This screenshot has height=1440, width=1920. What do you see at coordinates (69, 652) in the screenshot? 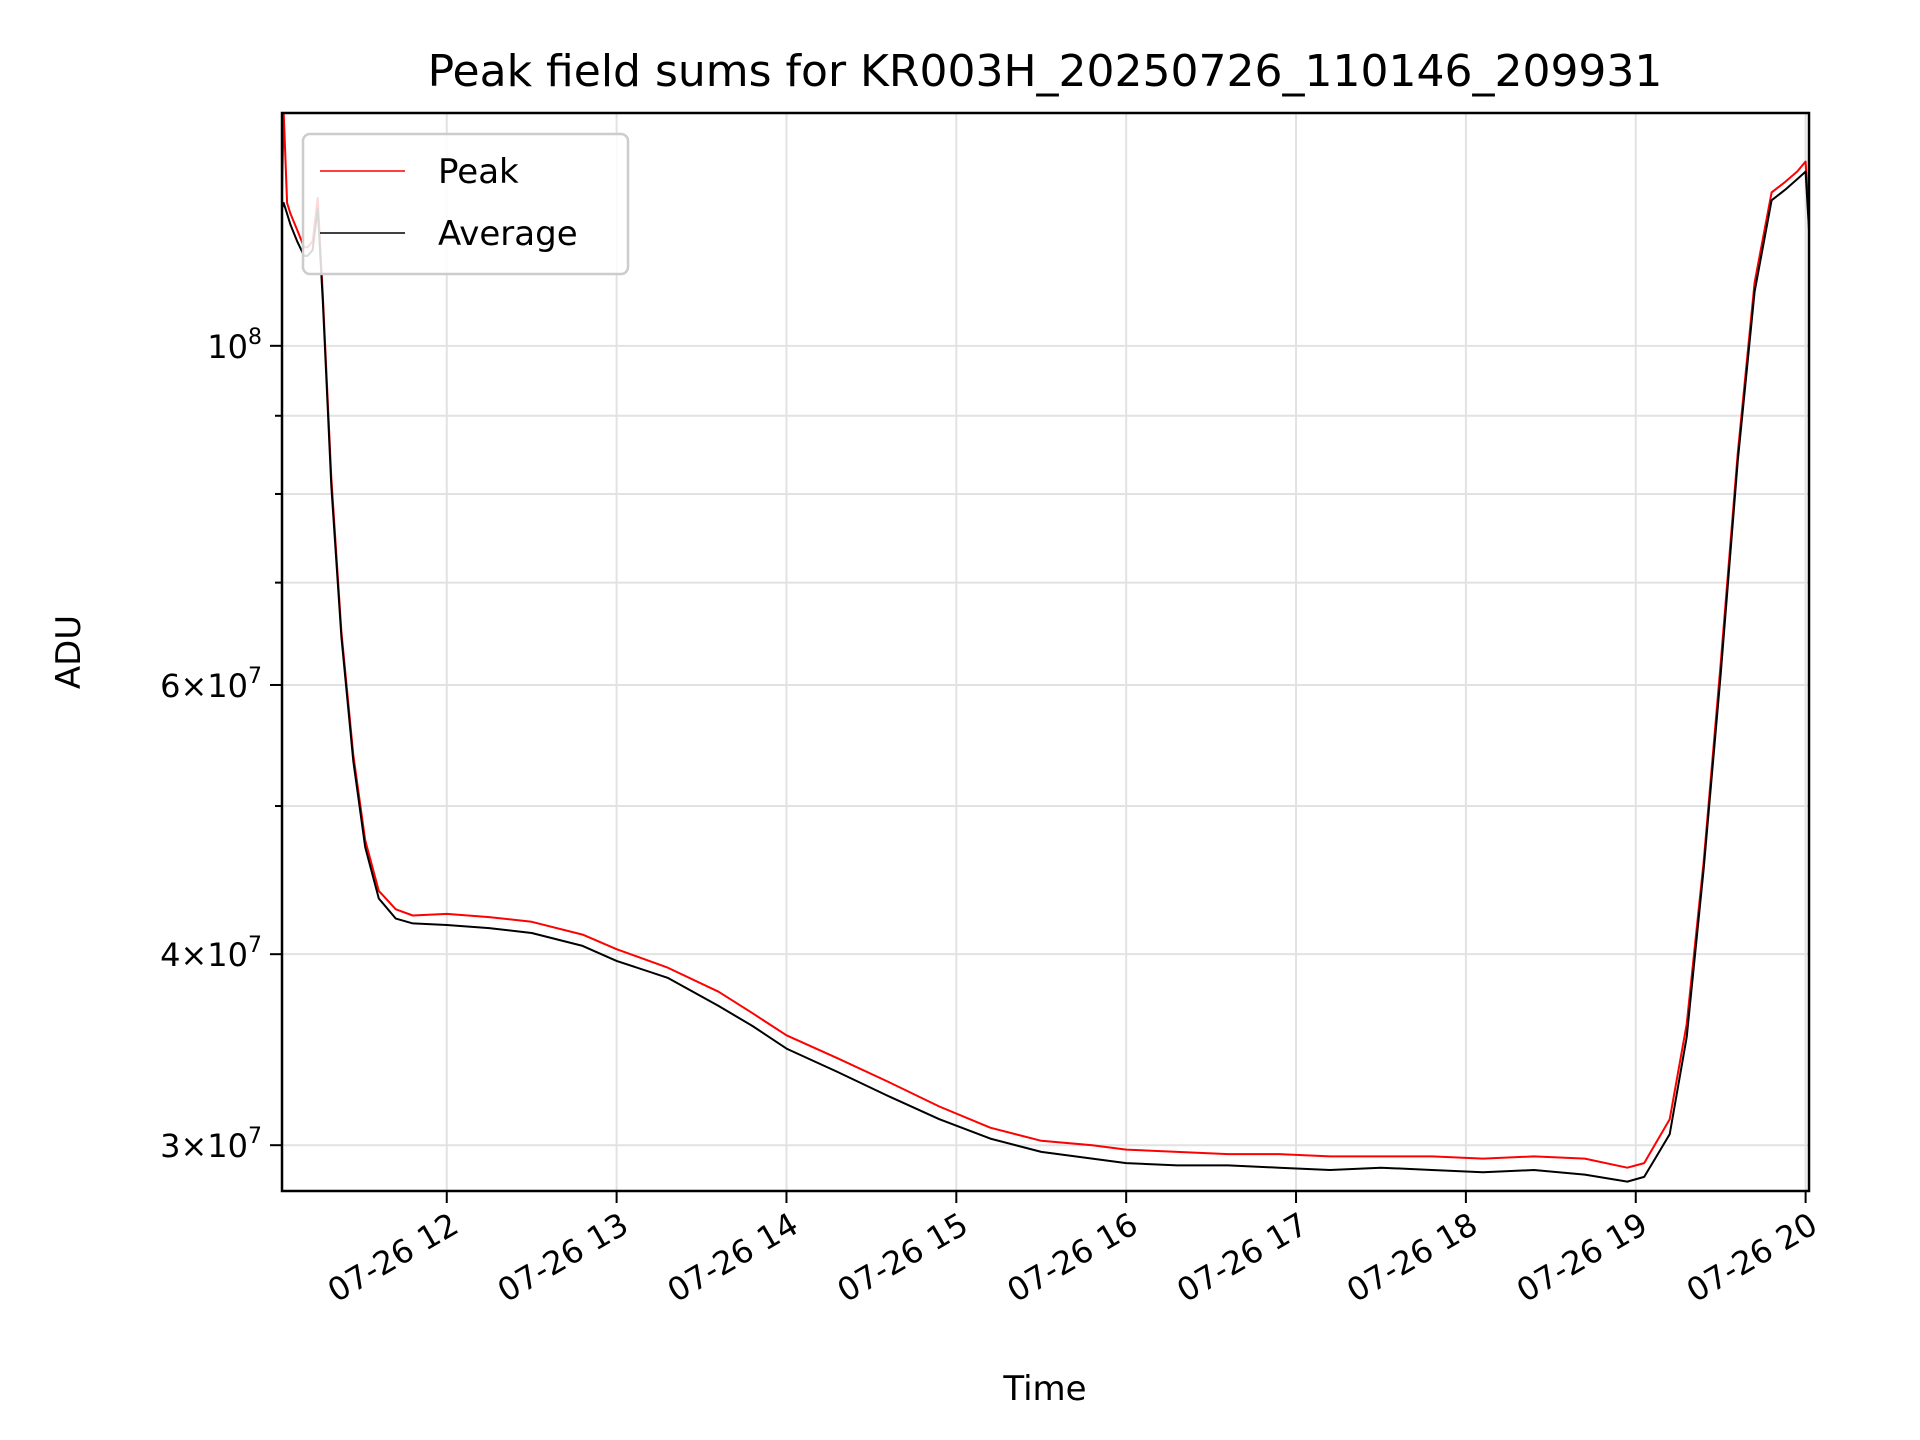
I see `y-axis-label: ADU` at bounding box center [69, 652].